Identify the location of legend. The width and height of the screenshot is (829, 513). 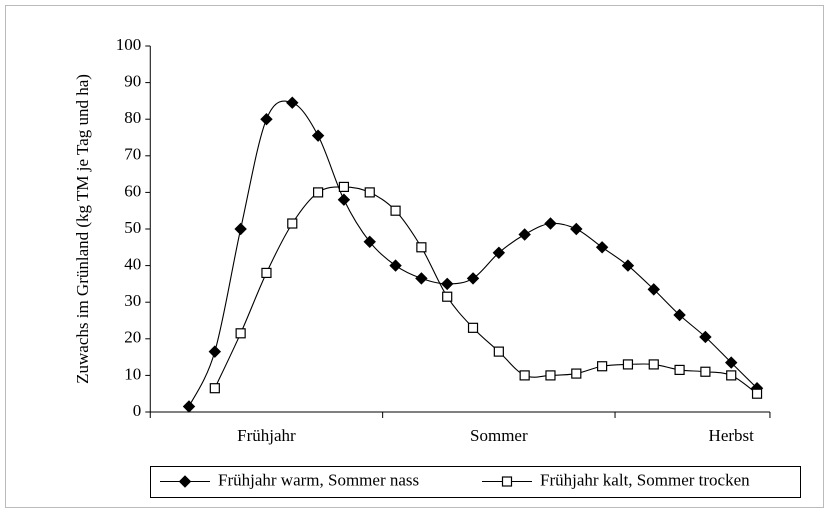
(475, 482).